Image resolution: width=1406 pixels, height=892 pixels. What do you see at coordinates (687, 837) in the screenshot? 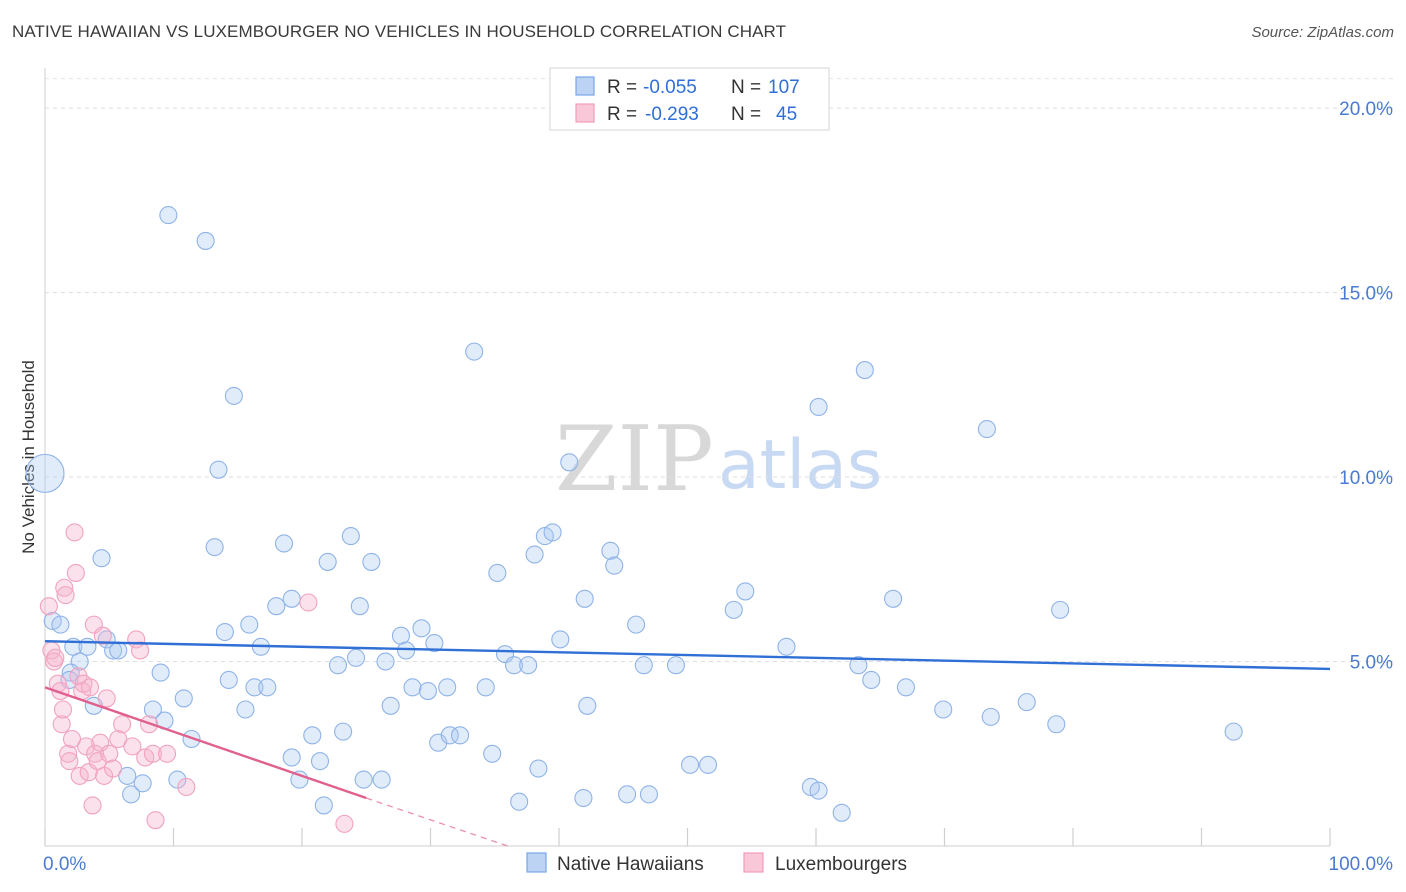
I see `x-ticks` at bounding box center [687, 837].